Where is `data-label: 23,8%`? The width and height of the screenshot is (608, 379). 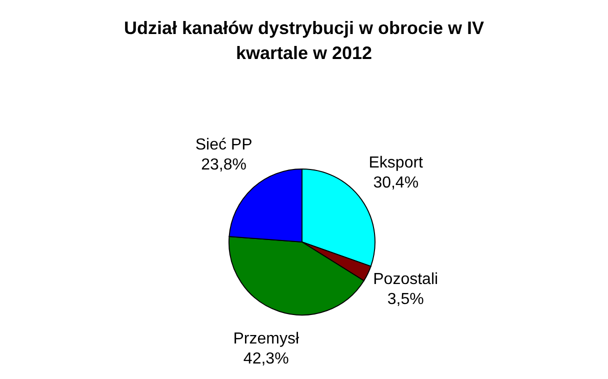
data-label: 23,8% is located at coordinates (223, 165).